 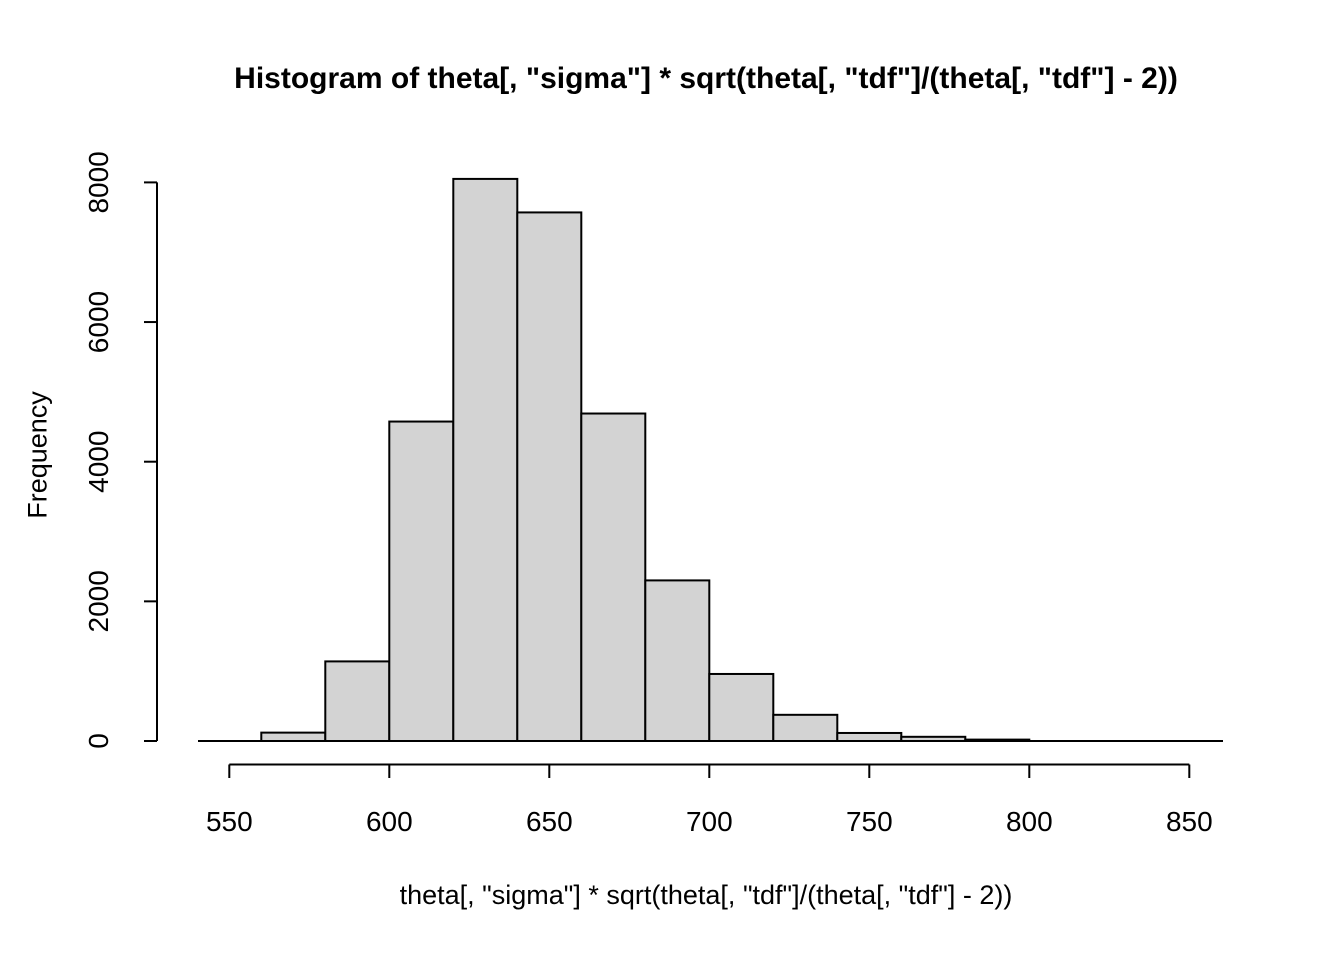 What do you see at coordinates (98, 601) in the screenshot?
I see `y-axis-tick-label-2000: 2000` at bounding box center [98, 601].